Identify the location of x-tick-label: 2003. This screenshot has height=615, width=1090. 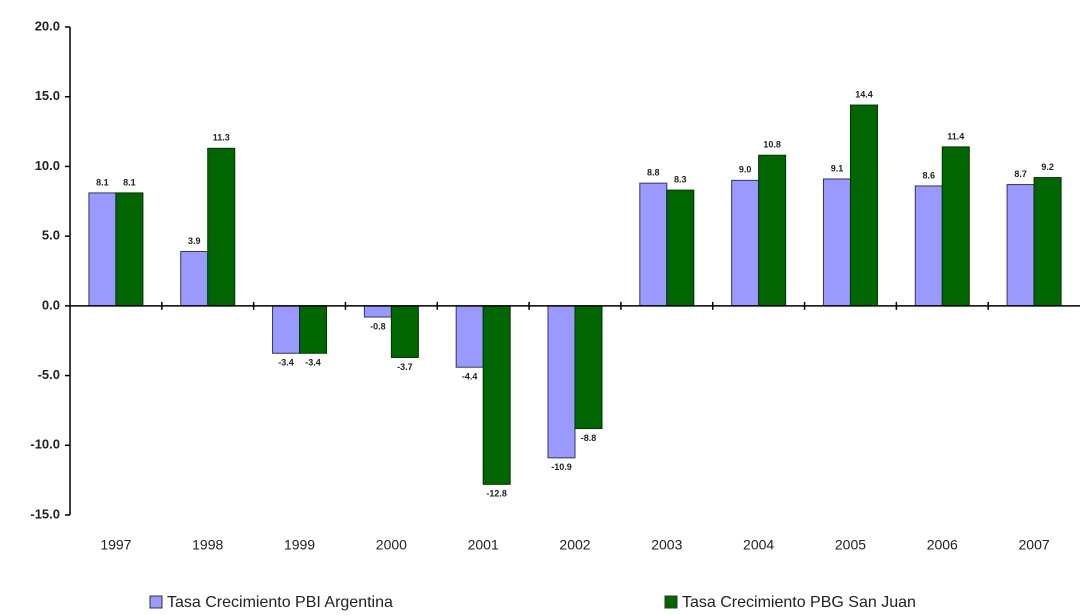
(666, 545).